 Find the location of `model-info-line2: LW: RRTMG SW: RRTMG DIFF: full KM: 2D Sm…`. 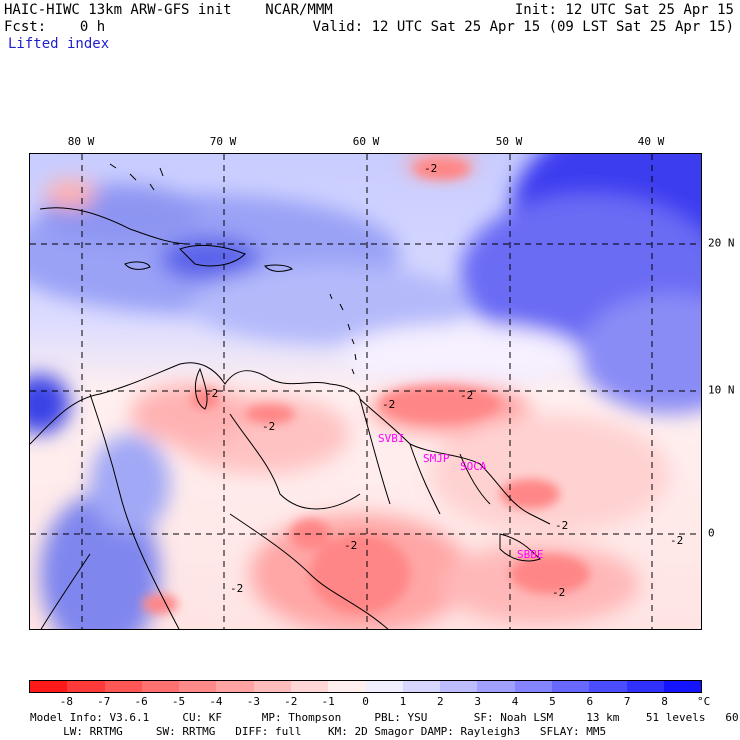

model-info-line2: LW: RRTMG SW: RRTMG DIFF: full KM: 2D Sm… is located at coordinates (318, 731).